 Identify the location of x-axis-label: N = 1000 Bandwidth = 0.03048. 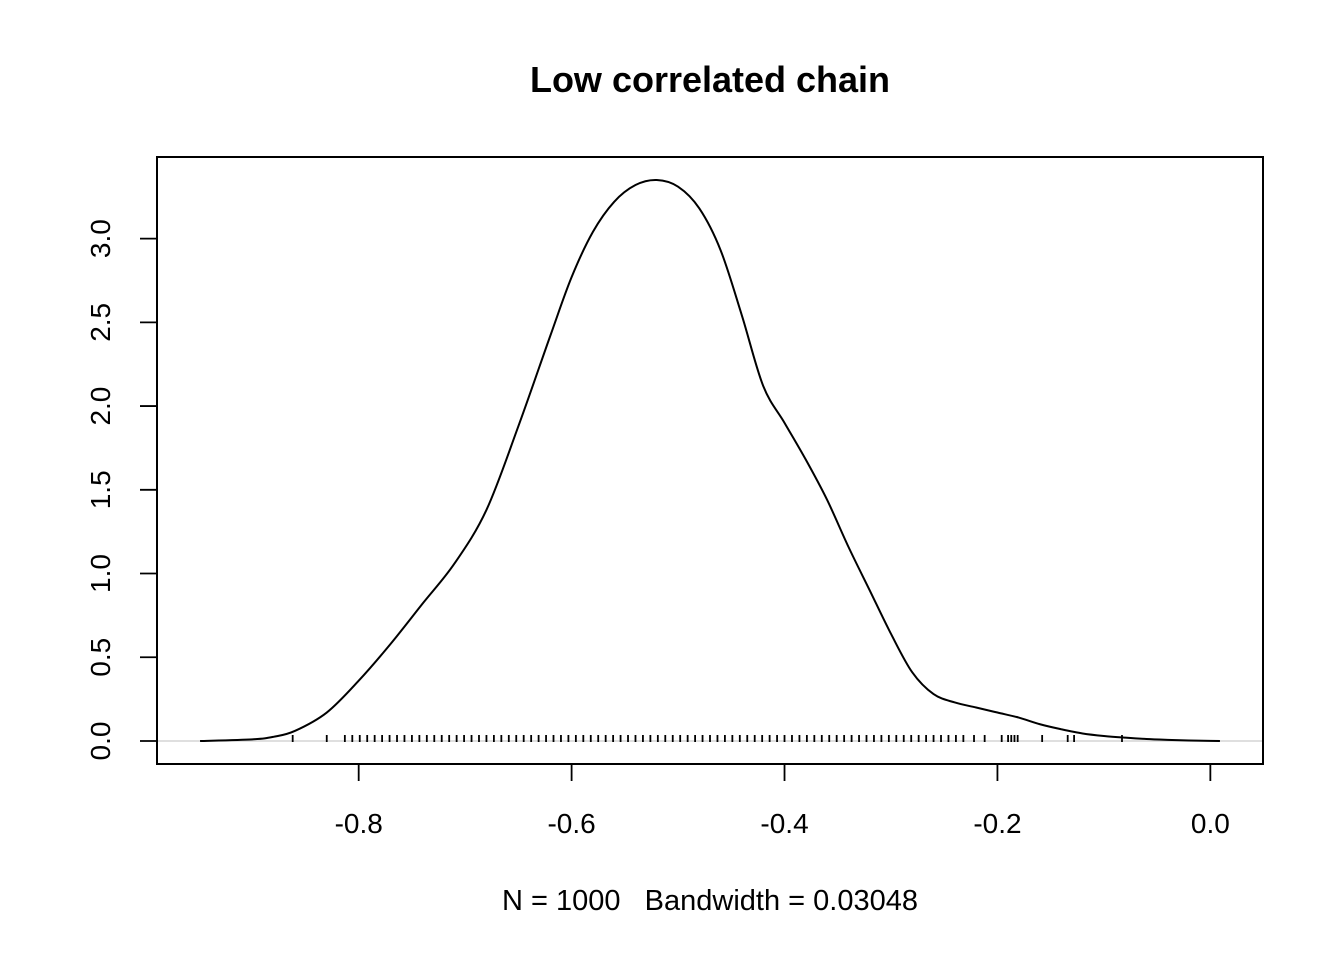
(710, 901).